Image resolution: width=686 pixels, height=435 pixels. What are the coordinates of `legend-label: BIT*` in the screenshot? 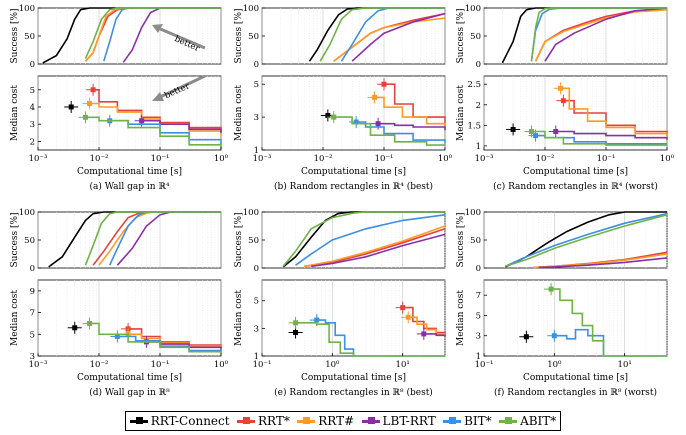 It's located at (478, 421).